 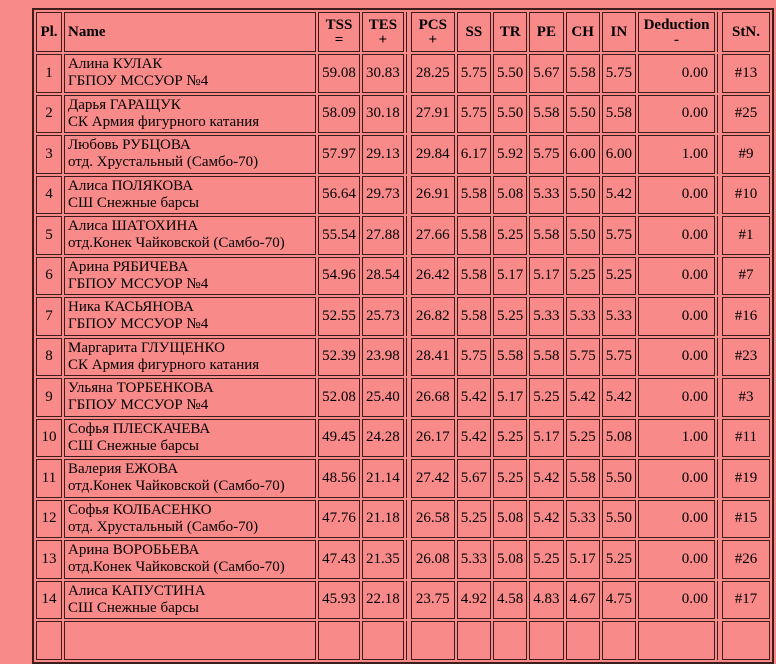 I want to click on pcs-score-cell: 26.08, so click(x=432, y=559).